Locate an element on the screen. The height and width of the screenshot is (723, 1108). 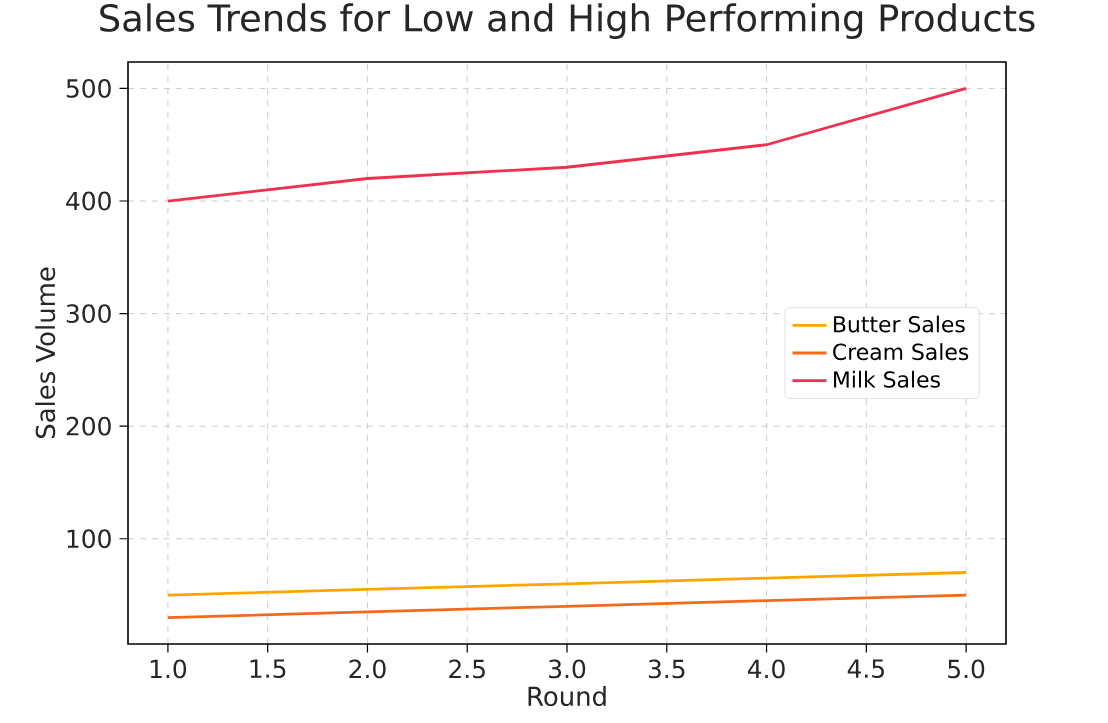
y-tick-label: 100 is located at coordinates (89, 539).